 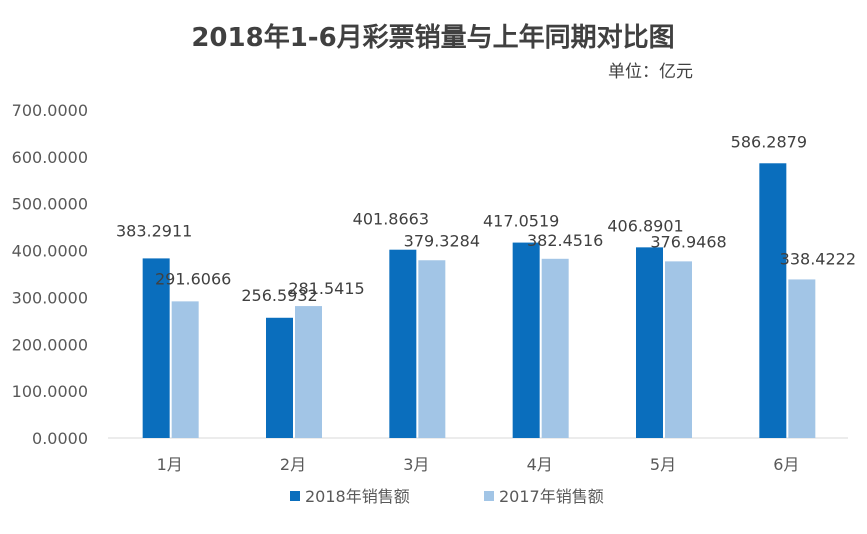 What do you see at coordinates (565, 240) in the screenshot?
I see `data-label: 382.4516` at bounding box center [565, 240].